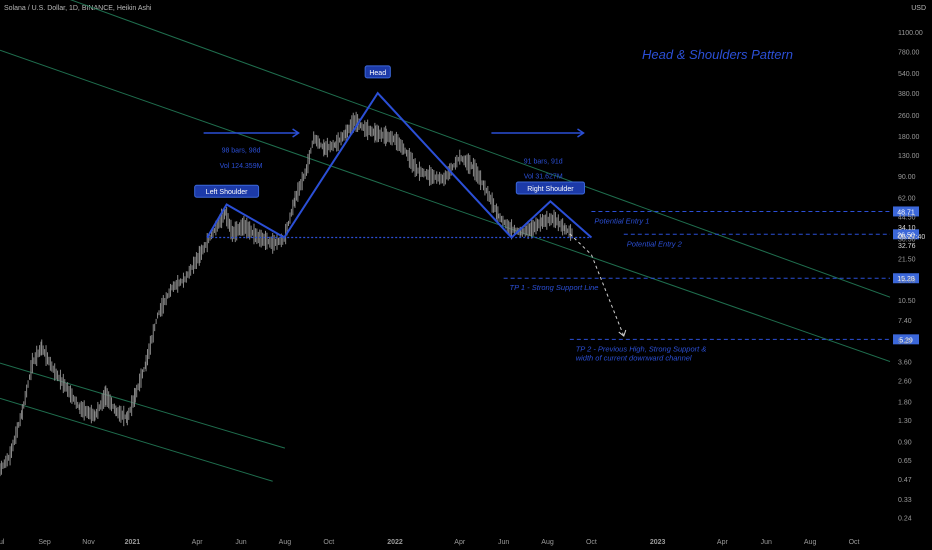 The height and width of the screenshot is (550, 932). I want to click on last-price-label: 05:27:40, so click(911, 237).